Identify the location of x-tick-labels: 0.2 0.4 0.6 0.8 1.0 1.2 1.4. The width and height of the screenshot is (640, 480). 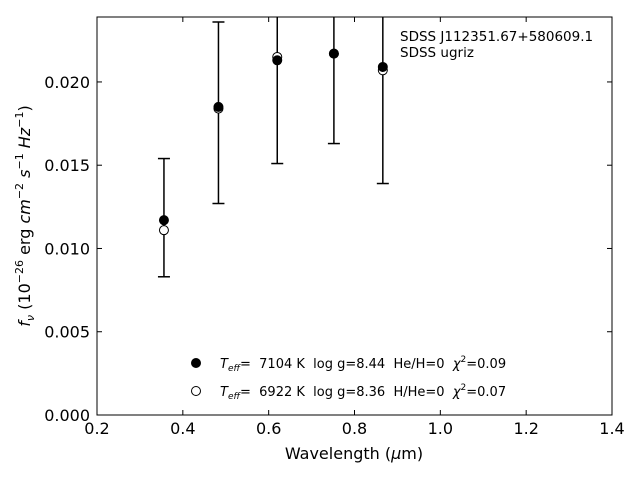
(354, 428).